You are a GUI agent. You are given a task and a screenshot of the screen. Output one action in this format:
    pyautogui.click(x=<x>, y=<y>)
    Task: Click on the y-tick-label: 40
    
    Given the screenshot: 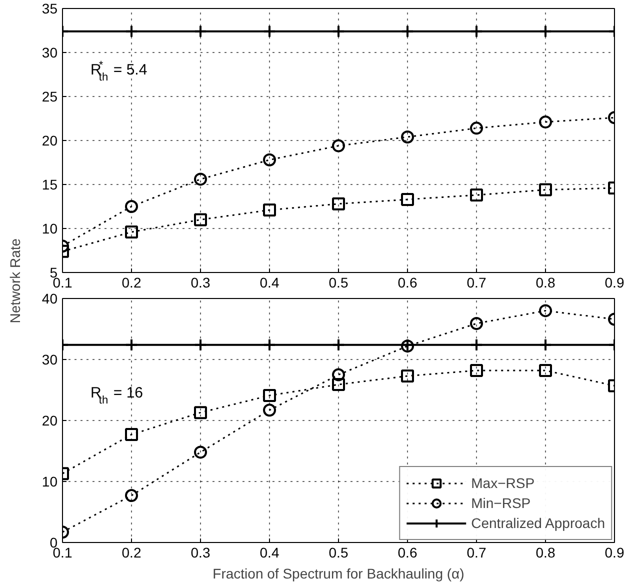 What is the action you would take?
    pyautogui.click(x=50, y=298)
    